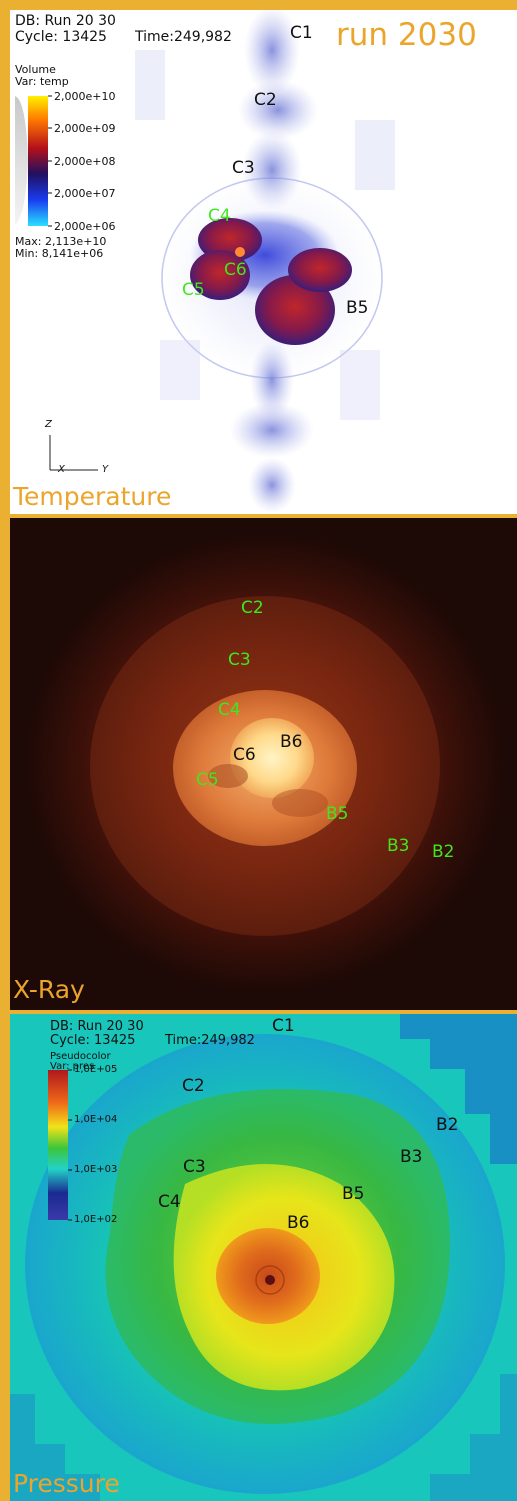 This screenshot has height=1501, width=517. What do you see at coordinates (85, 96) in the screenshot?
I see `colorbar-tick-label: 2,000e+10` at bounding box center [85, 96].